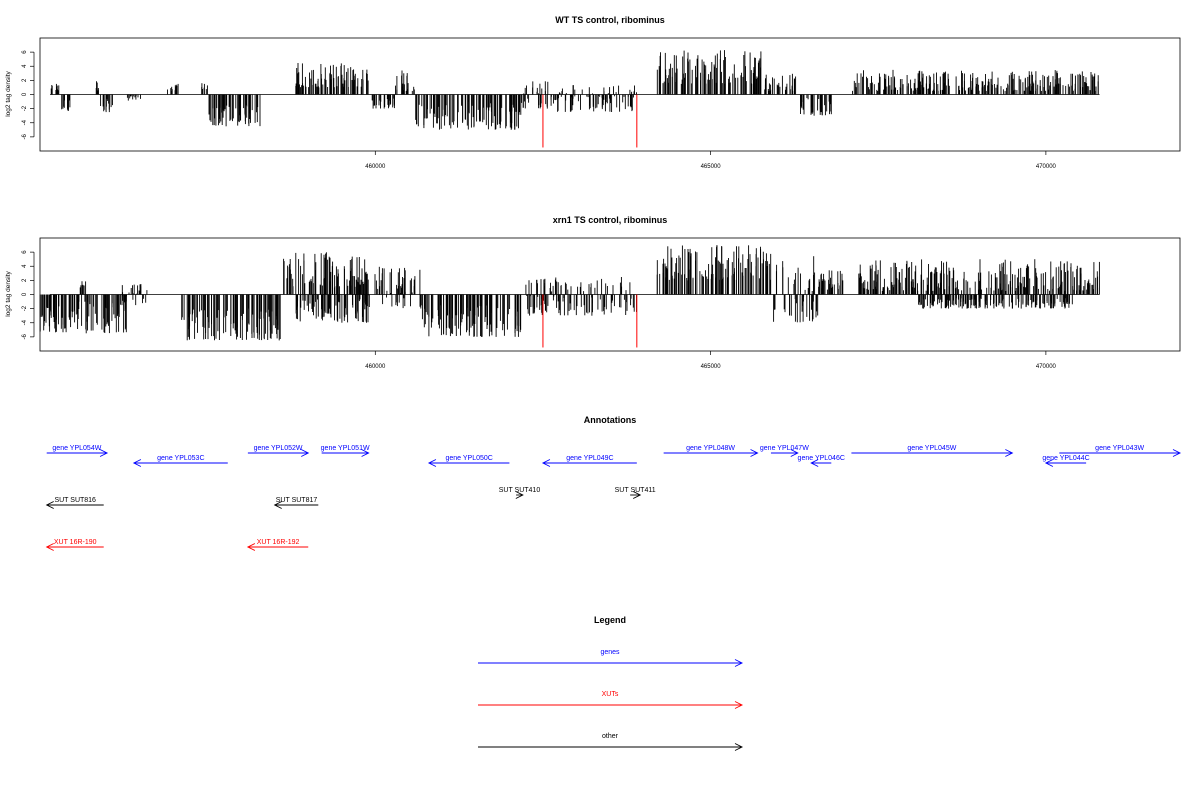 Image resolution: width=1200 pixels, height=800 pixels. Describe the element at coordinates (1065, 458) in the screenshot. I see `annotation-label: gene YPL044C` at that location.